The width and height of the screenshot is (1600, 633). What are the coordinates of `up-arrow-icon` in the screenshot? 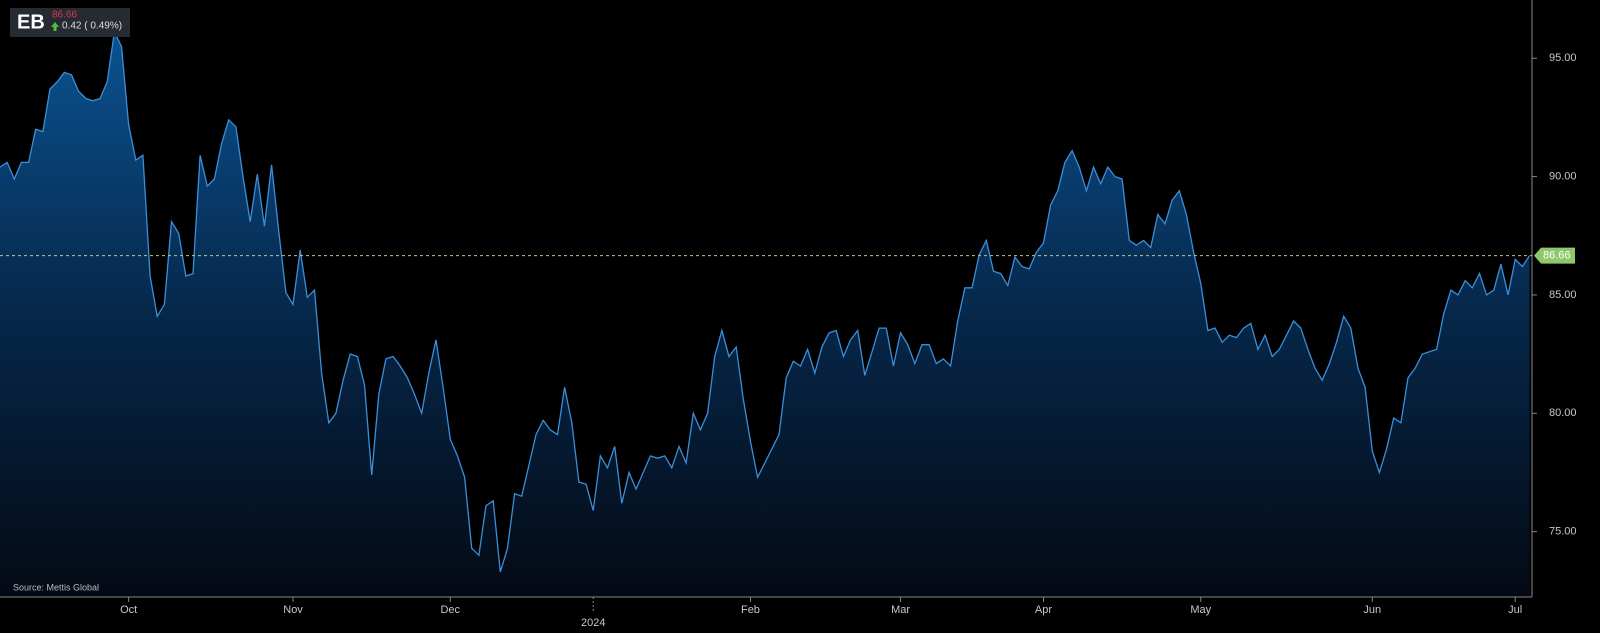 It's located at (55, 26).